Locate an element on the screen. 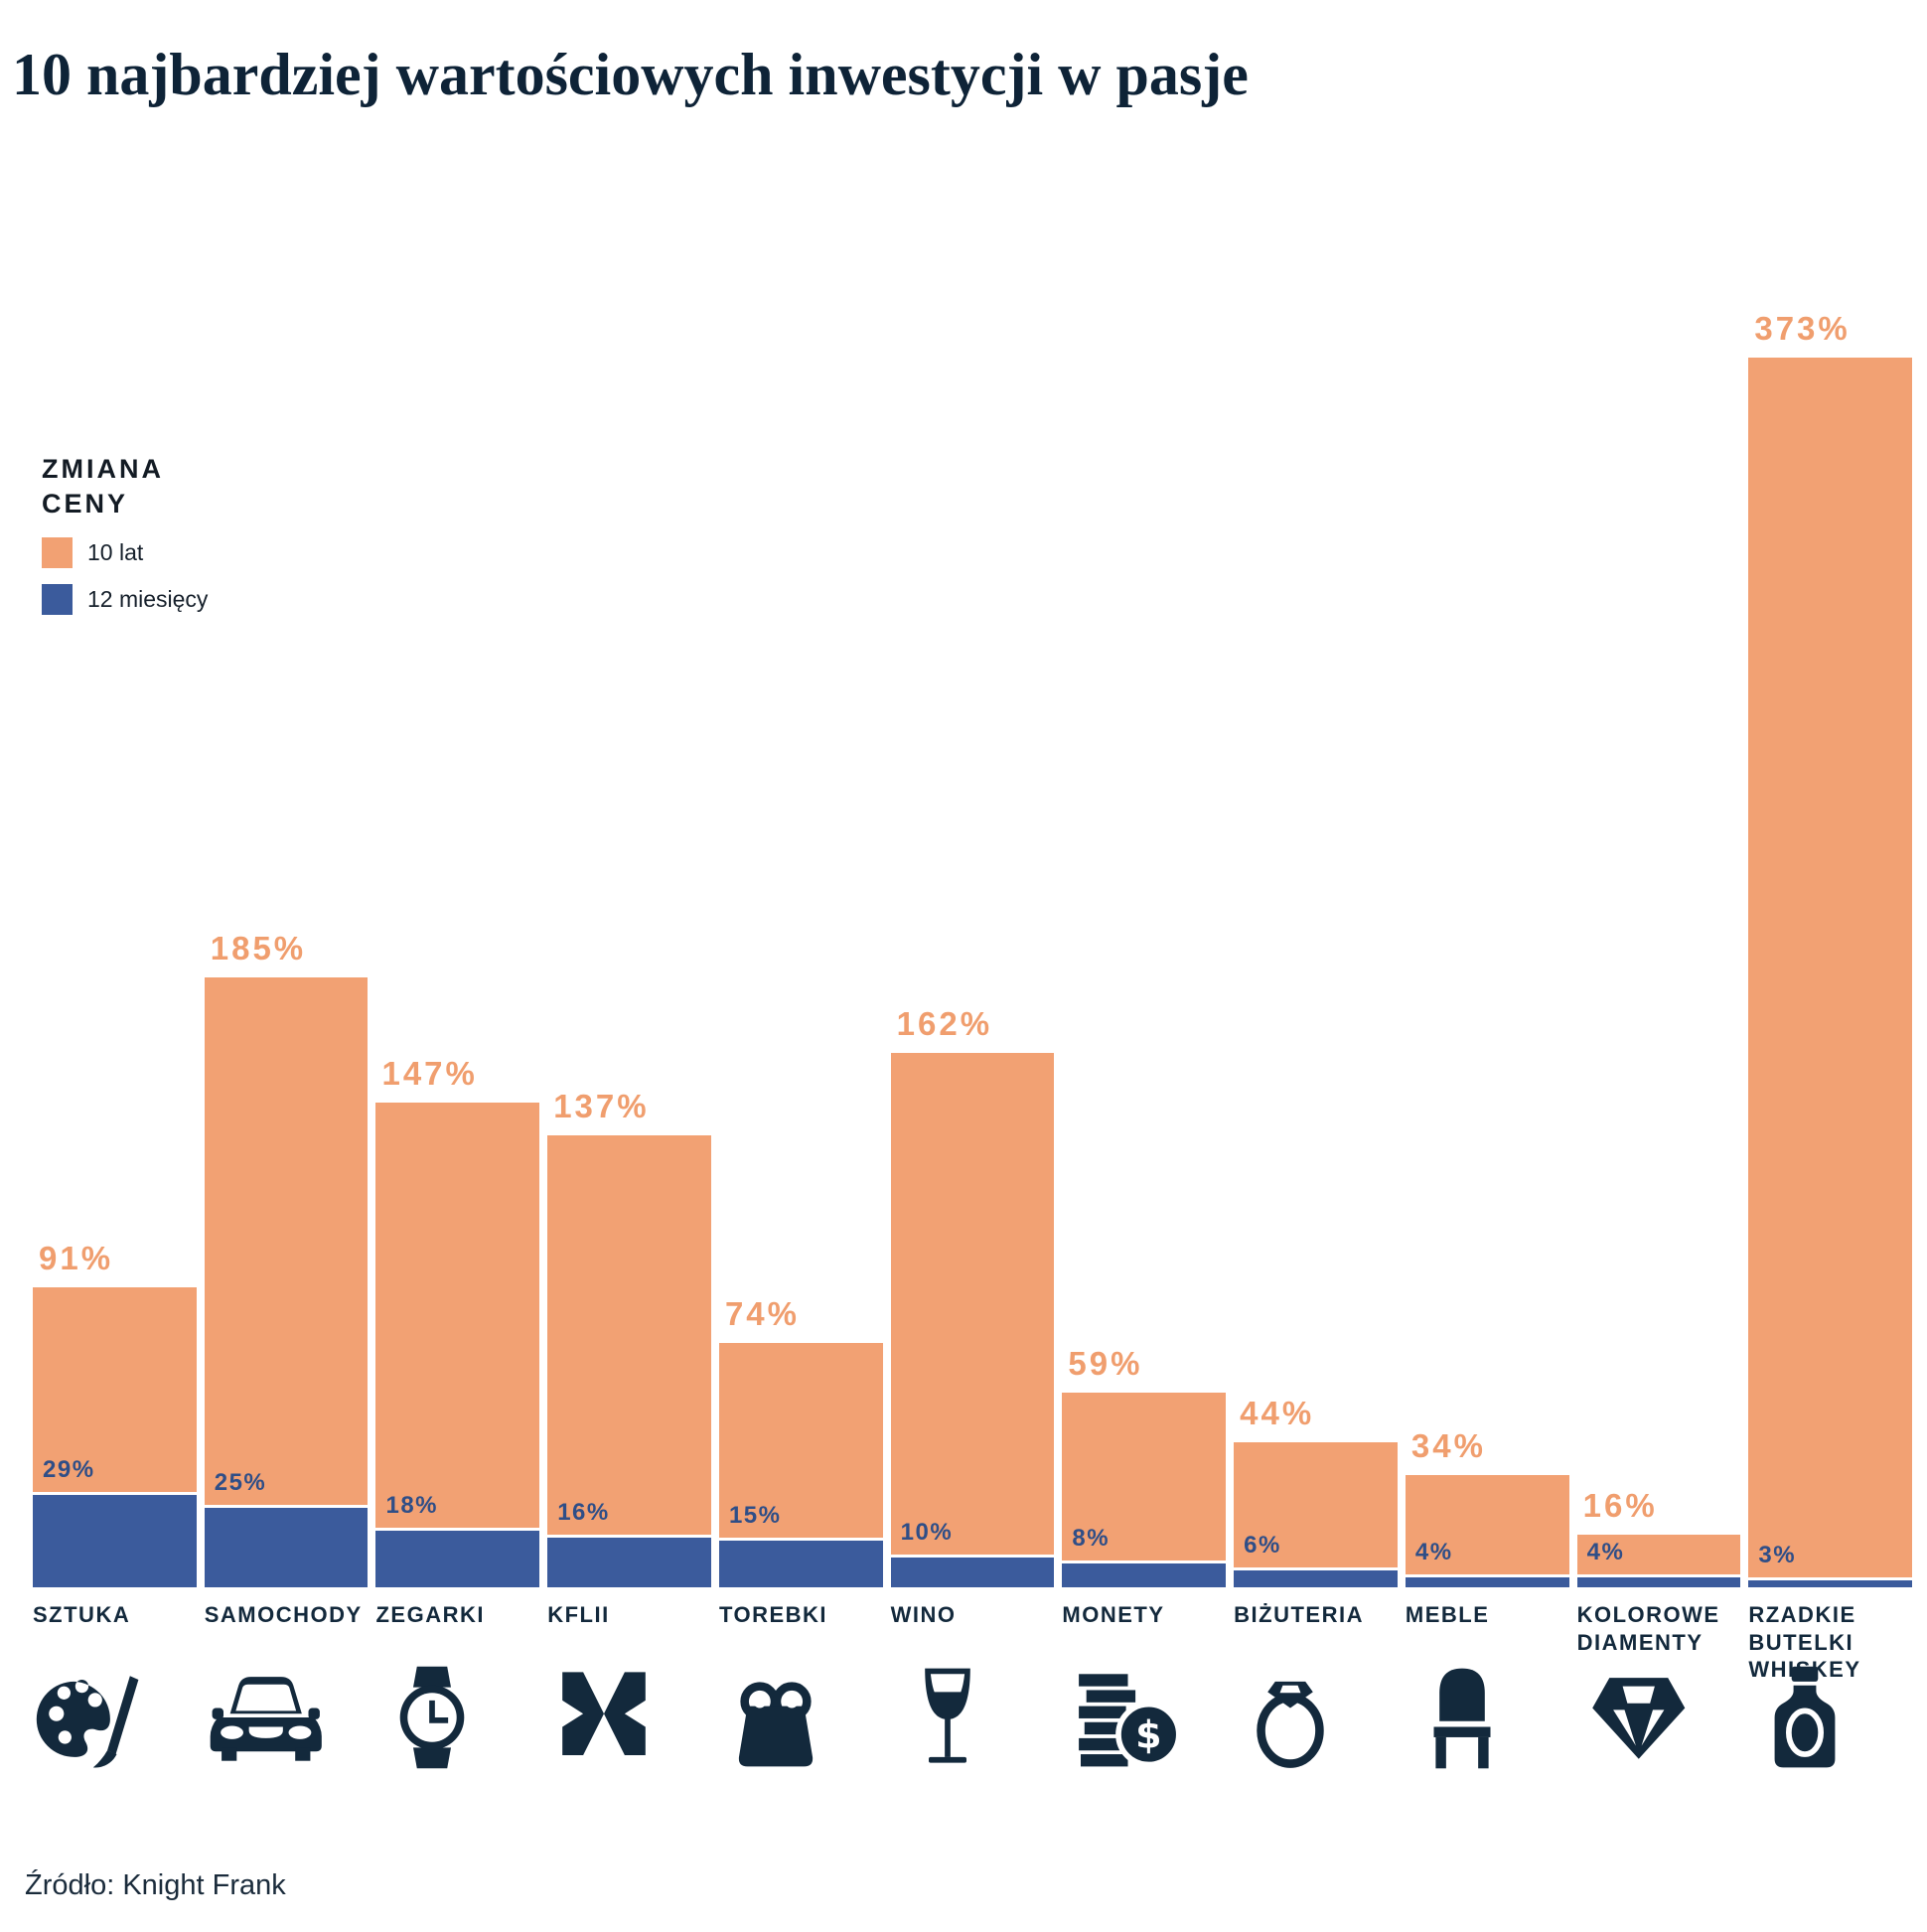 The height and width of the screenshot is (1932, 1927). value-label-10lat-torebki: 74% is located at coordinates (762, 1313).